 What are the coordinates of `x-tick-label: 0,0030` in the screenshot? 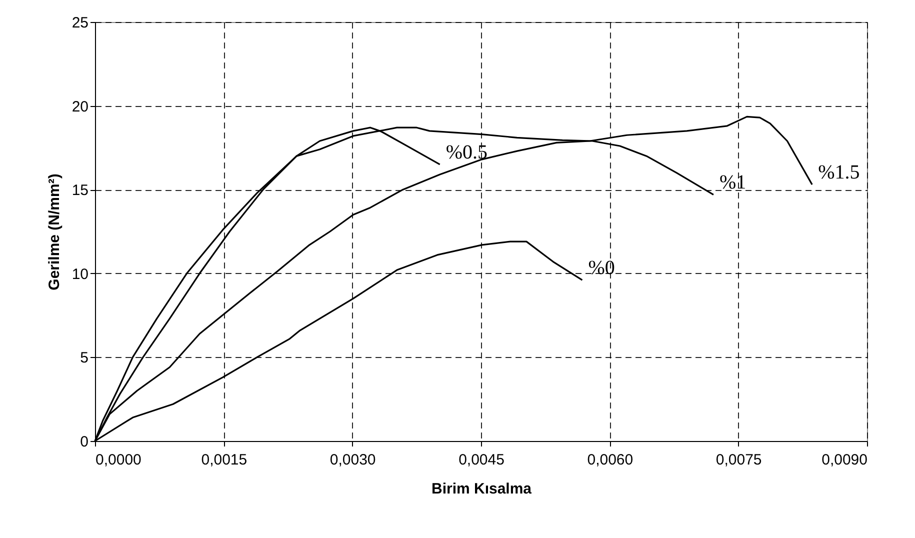 It's located at (353, 460).